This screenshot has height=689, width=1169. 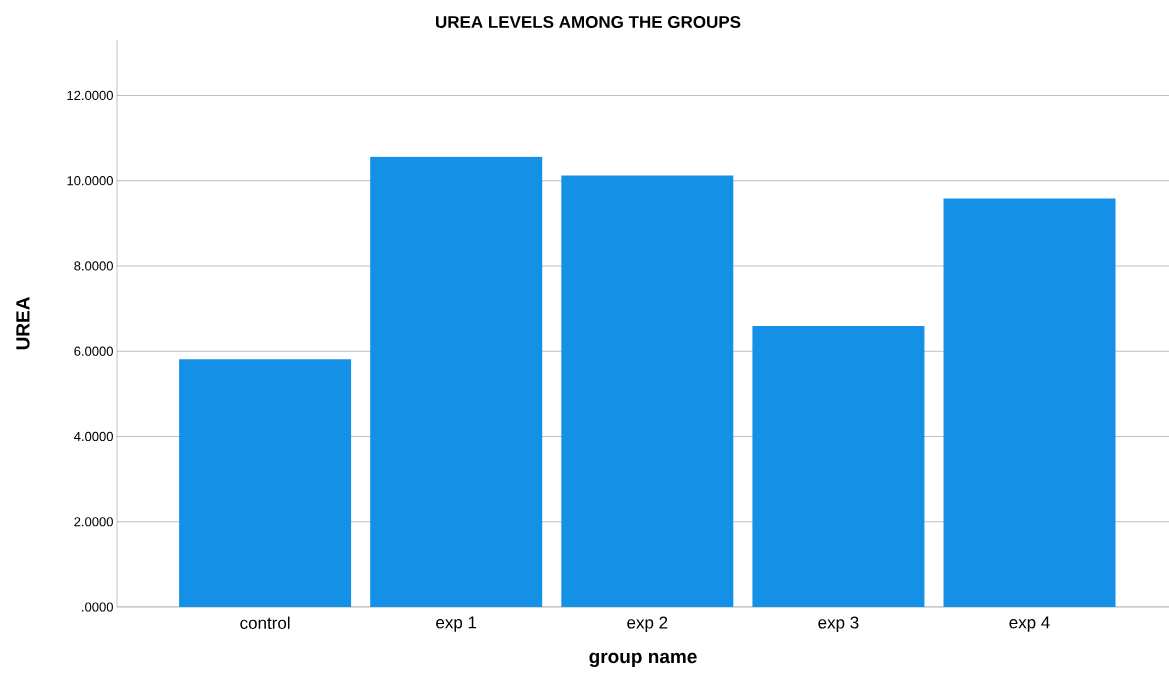 I want to click on y-tick-label: 12.0000, so click(x=90, y=95).